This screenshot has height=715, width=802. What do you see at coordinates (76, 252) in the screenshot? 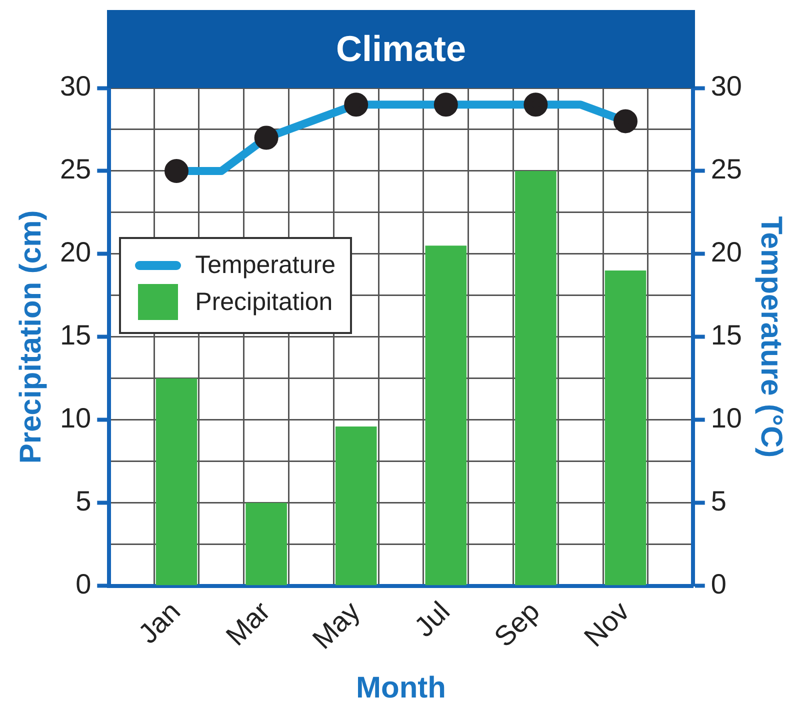
I see `y-tick-label: 20` at bounding box center [76, 252].